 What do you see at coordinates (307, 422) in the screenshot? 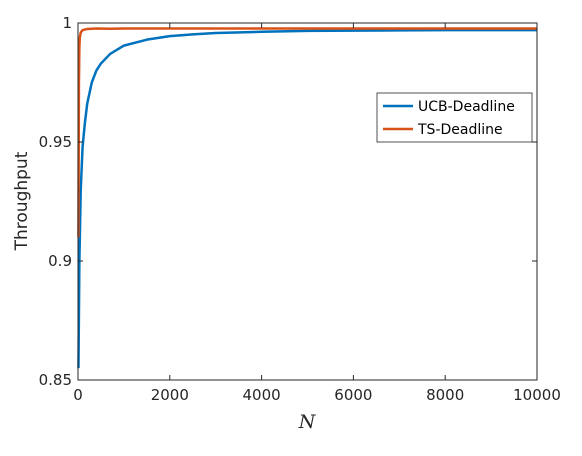
I see `x-axis-label: N` at bounding box center [307, 422].